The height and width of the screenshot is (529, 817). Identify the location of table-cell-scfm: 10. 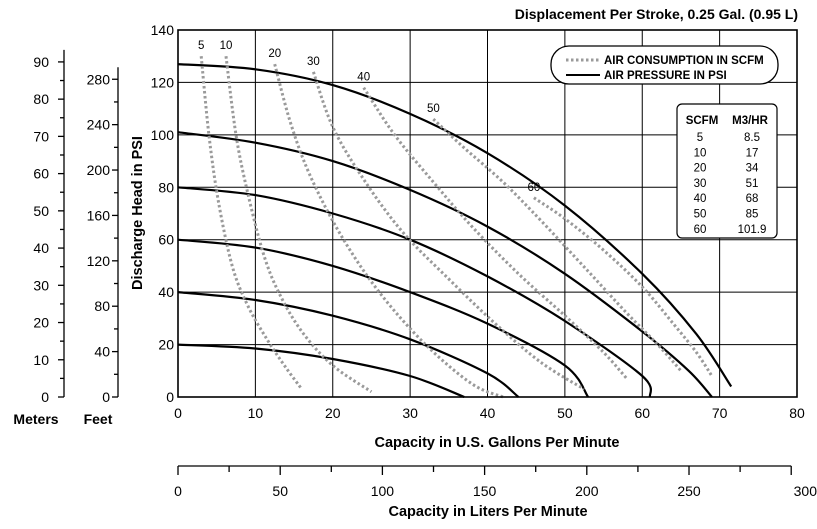
(700, 153).